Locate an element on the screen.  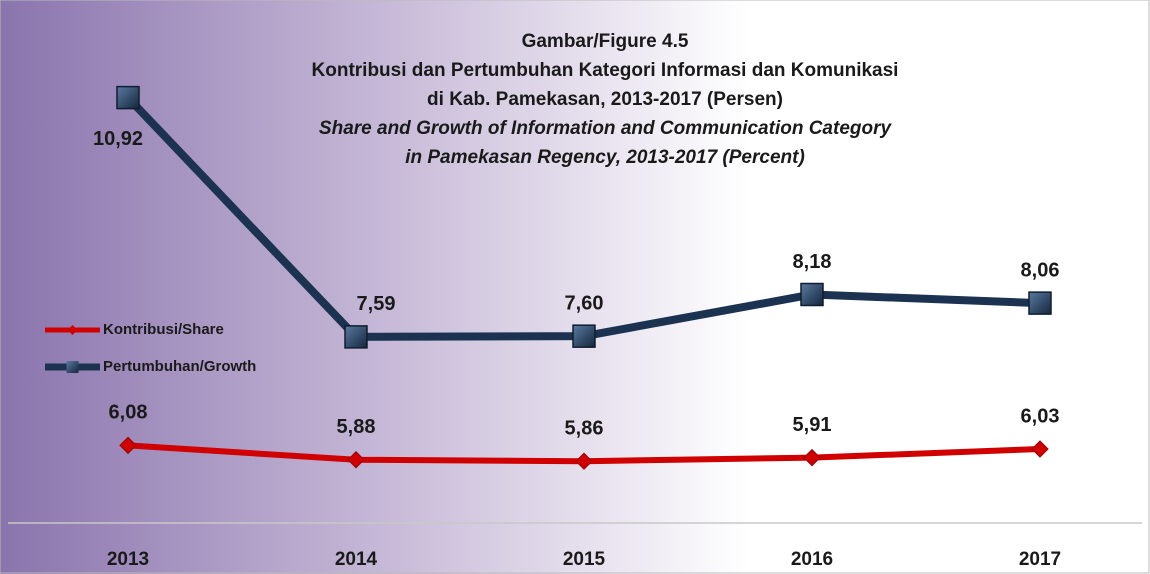
legend-label: Pertumbuhan/Growth is located at coordinates (179, 366).